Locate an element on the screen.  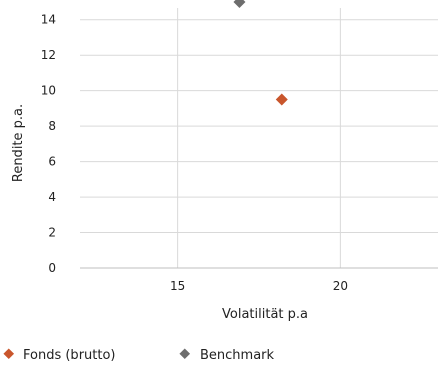
y-axis-title: Rendite p.a. is located at coordinates (18, 143).